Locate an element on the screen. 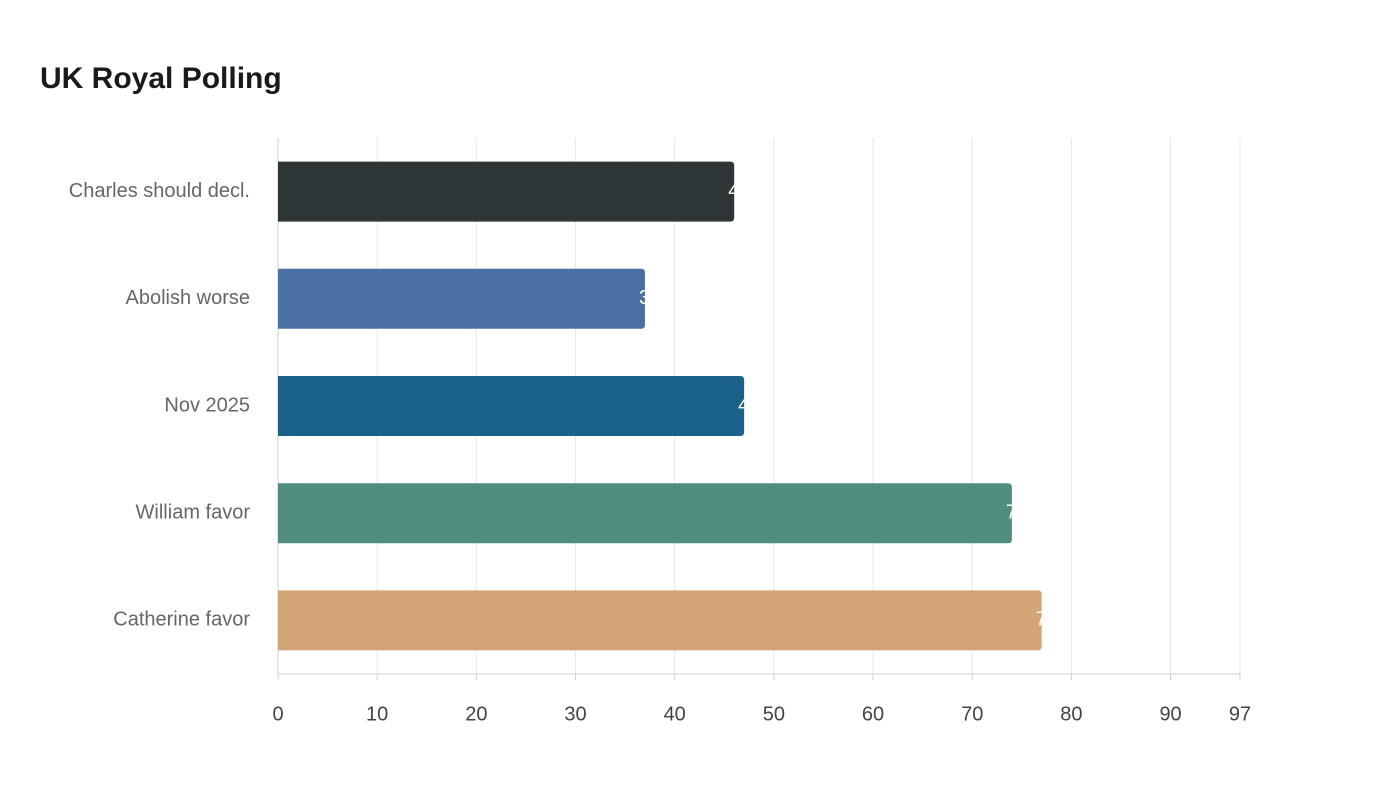 The image size is (1400, 800). x-tick-label: 0 is located at coordinates (277, 714).